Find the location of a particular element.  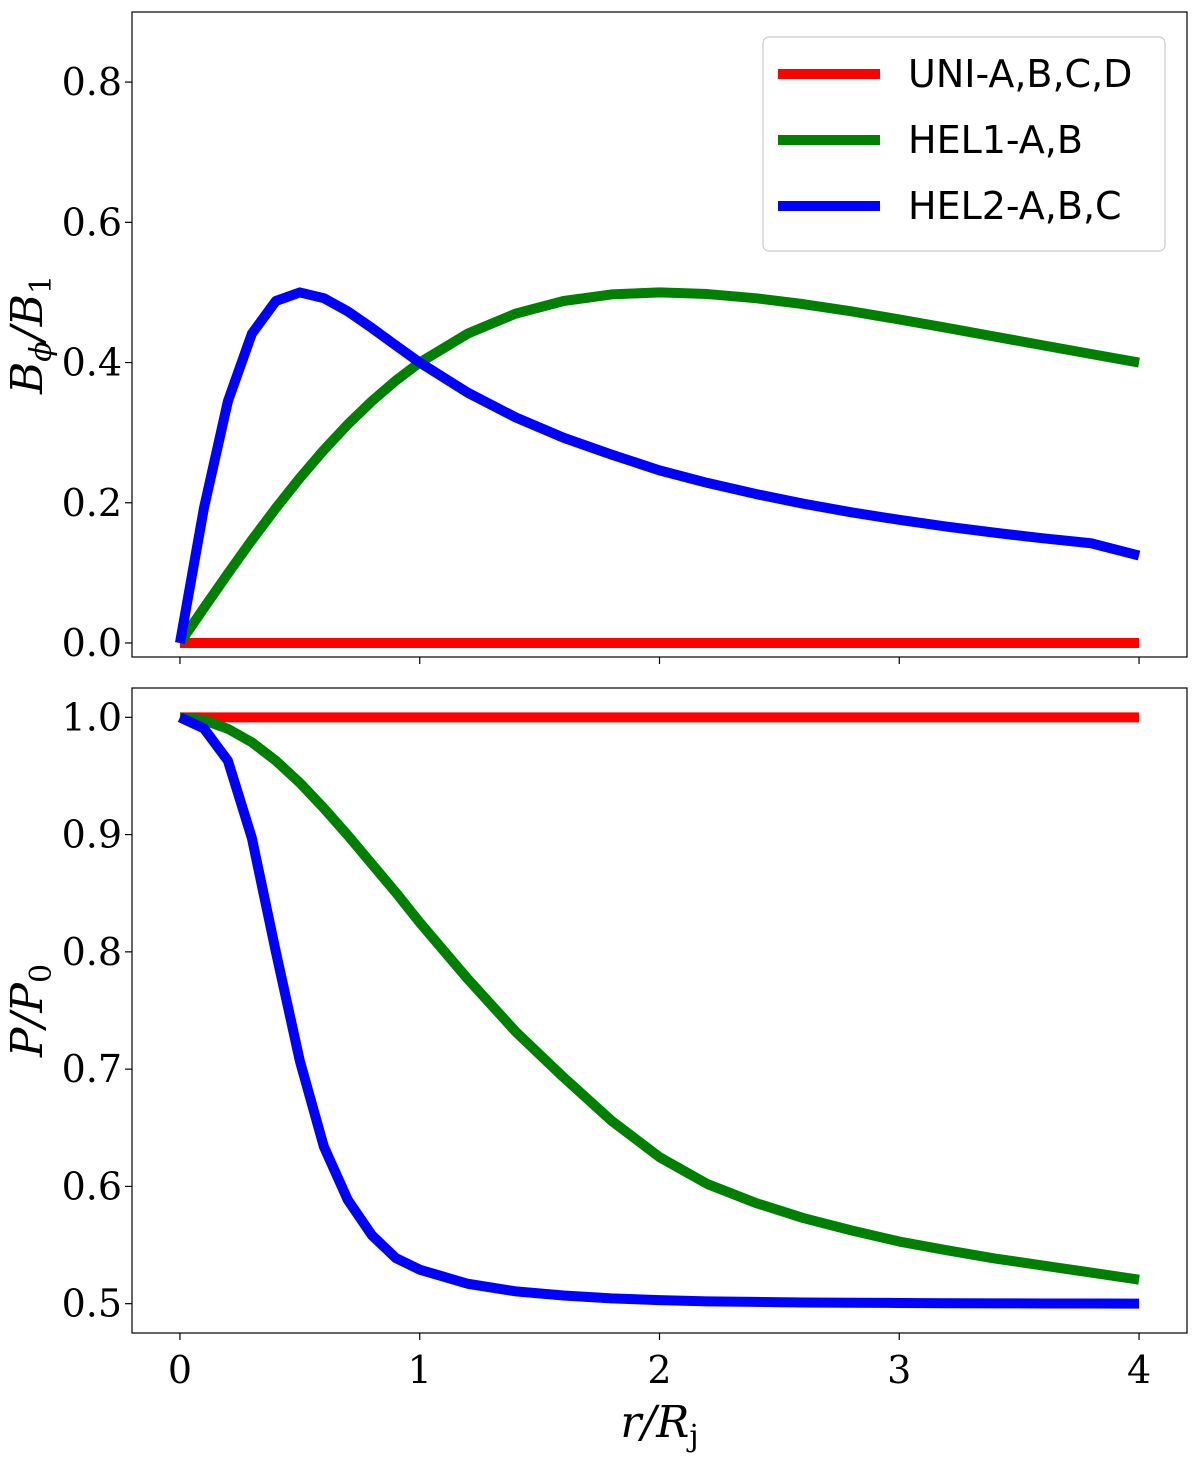

legend-label: HEL2-A,B,C is located at coordinates (1015, 206).